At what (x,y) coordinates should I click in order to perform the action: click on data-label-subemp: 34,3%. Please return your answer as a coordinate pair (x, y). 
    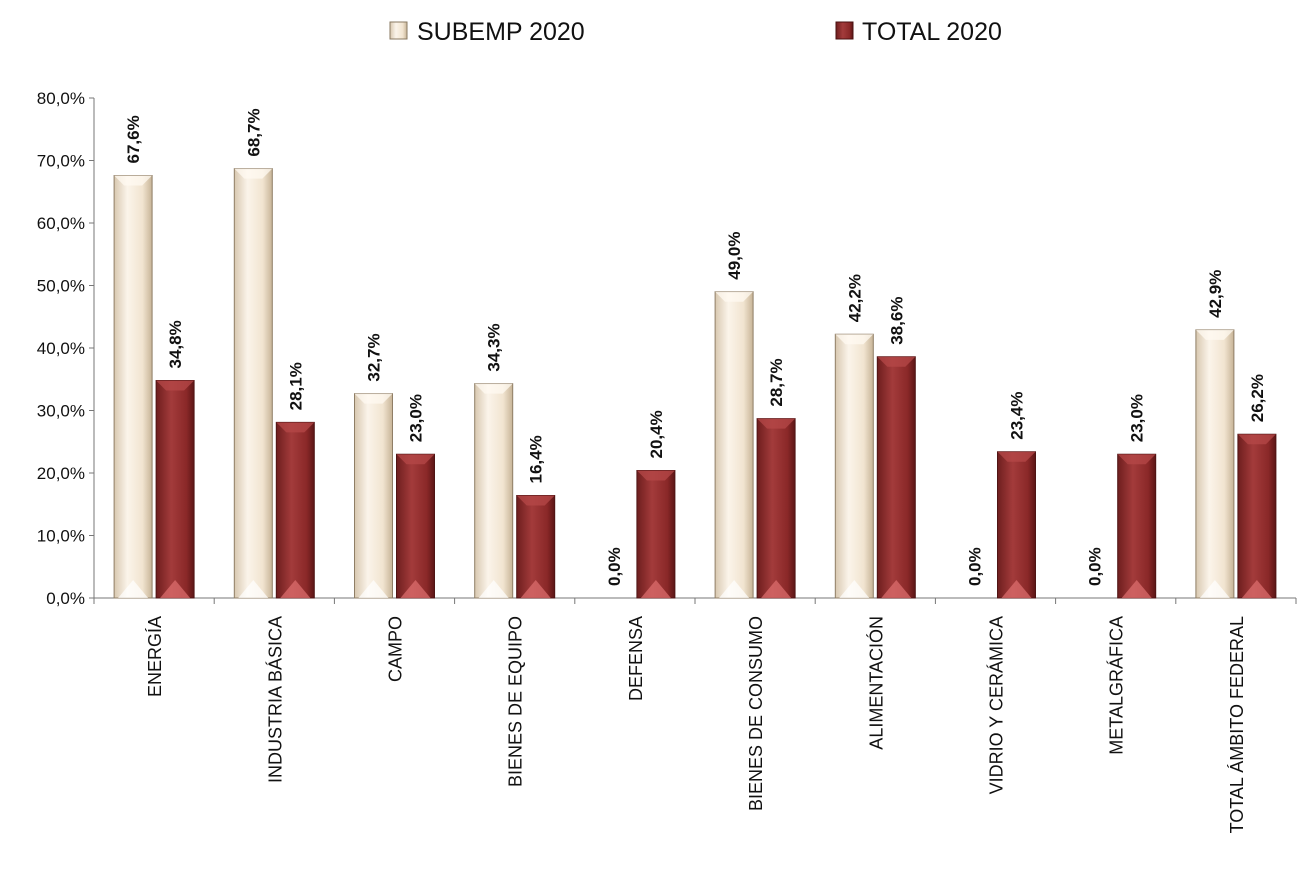
    Looking at the image, I should click on (494, 347).